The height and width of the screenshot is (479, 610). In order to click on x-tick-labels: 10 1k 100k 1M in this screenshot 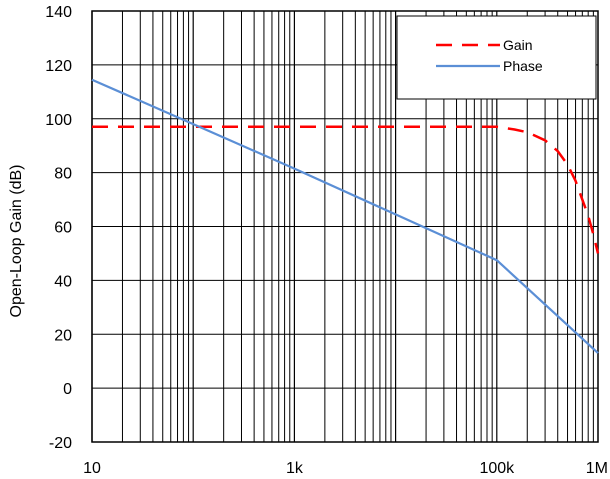, I will do `click(345, 468)`.